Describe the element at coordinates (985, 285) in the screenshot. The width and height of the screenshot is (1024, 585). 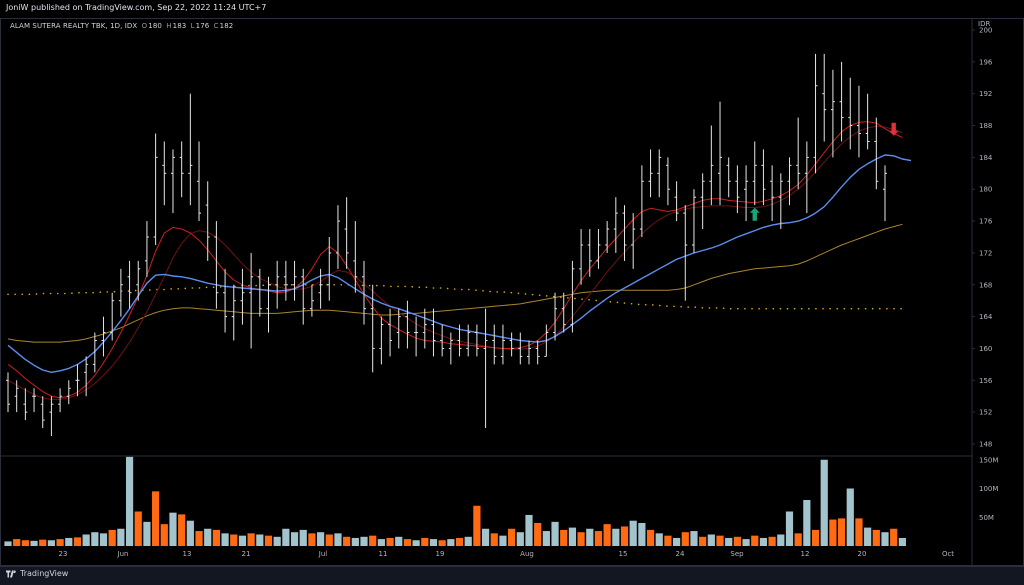
I see `price-tick-label: 168` at that location.